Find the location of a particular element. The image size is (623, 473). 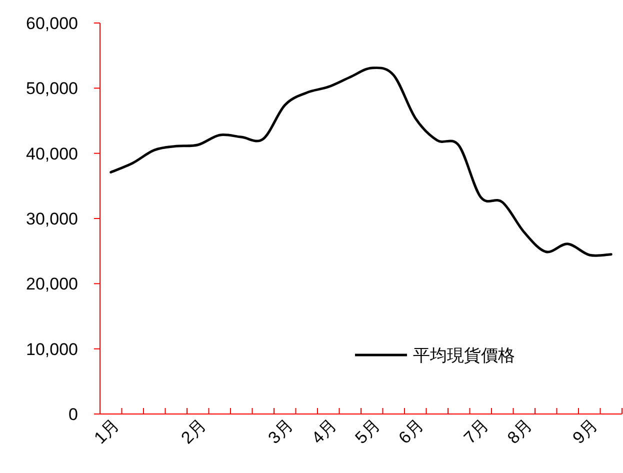

y-tick-label: 50,000 is located at coordinates (52, 88).